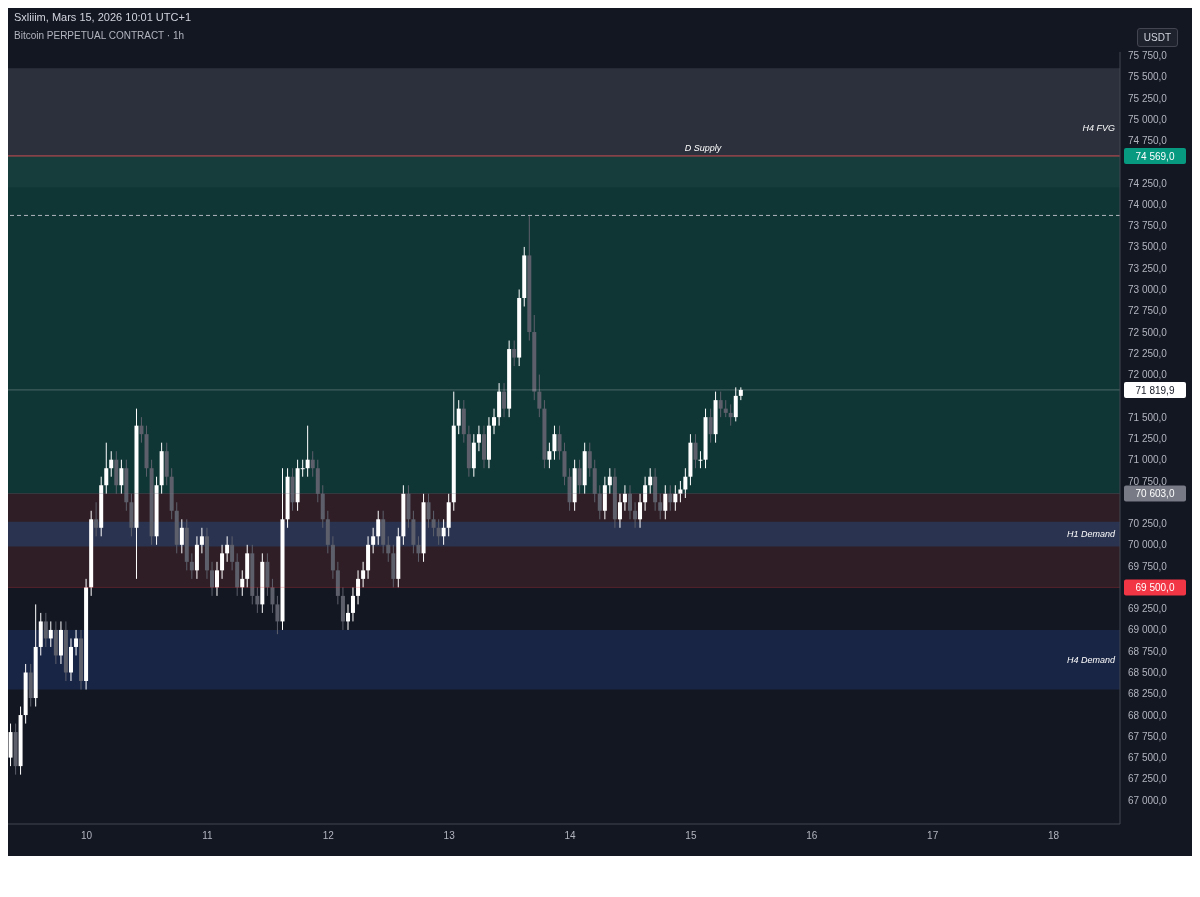  Describe the element at coordinates (1148, 183) in the screenshot. I see `y-tick-label: 74 250,0` at that location.